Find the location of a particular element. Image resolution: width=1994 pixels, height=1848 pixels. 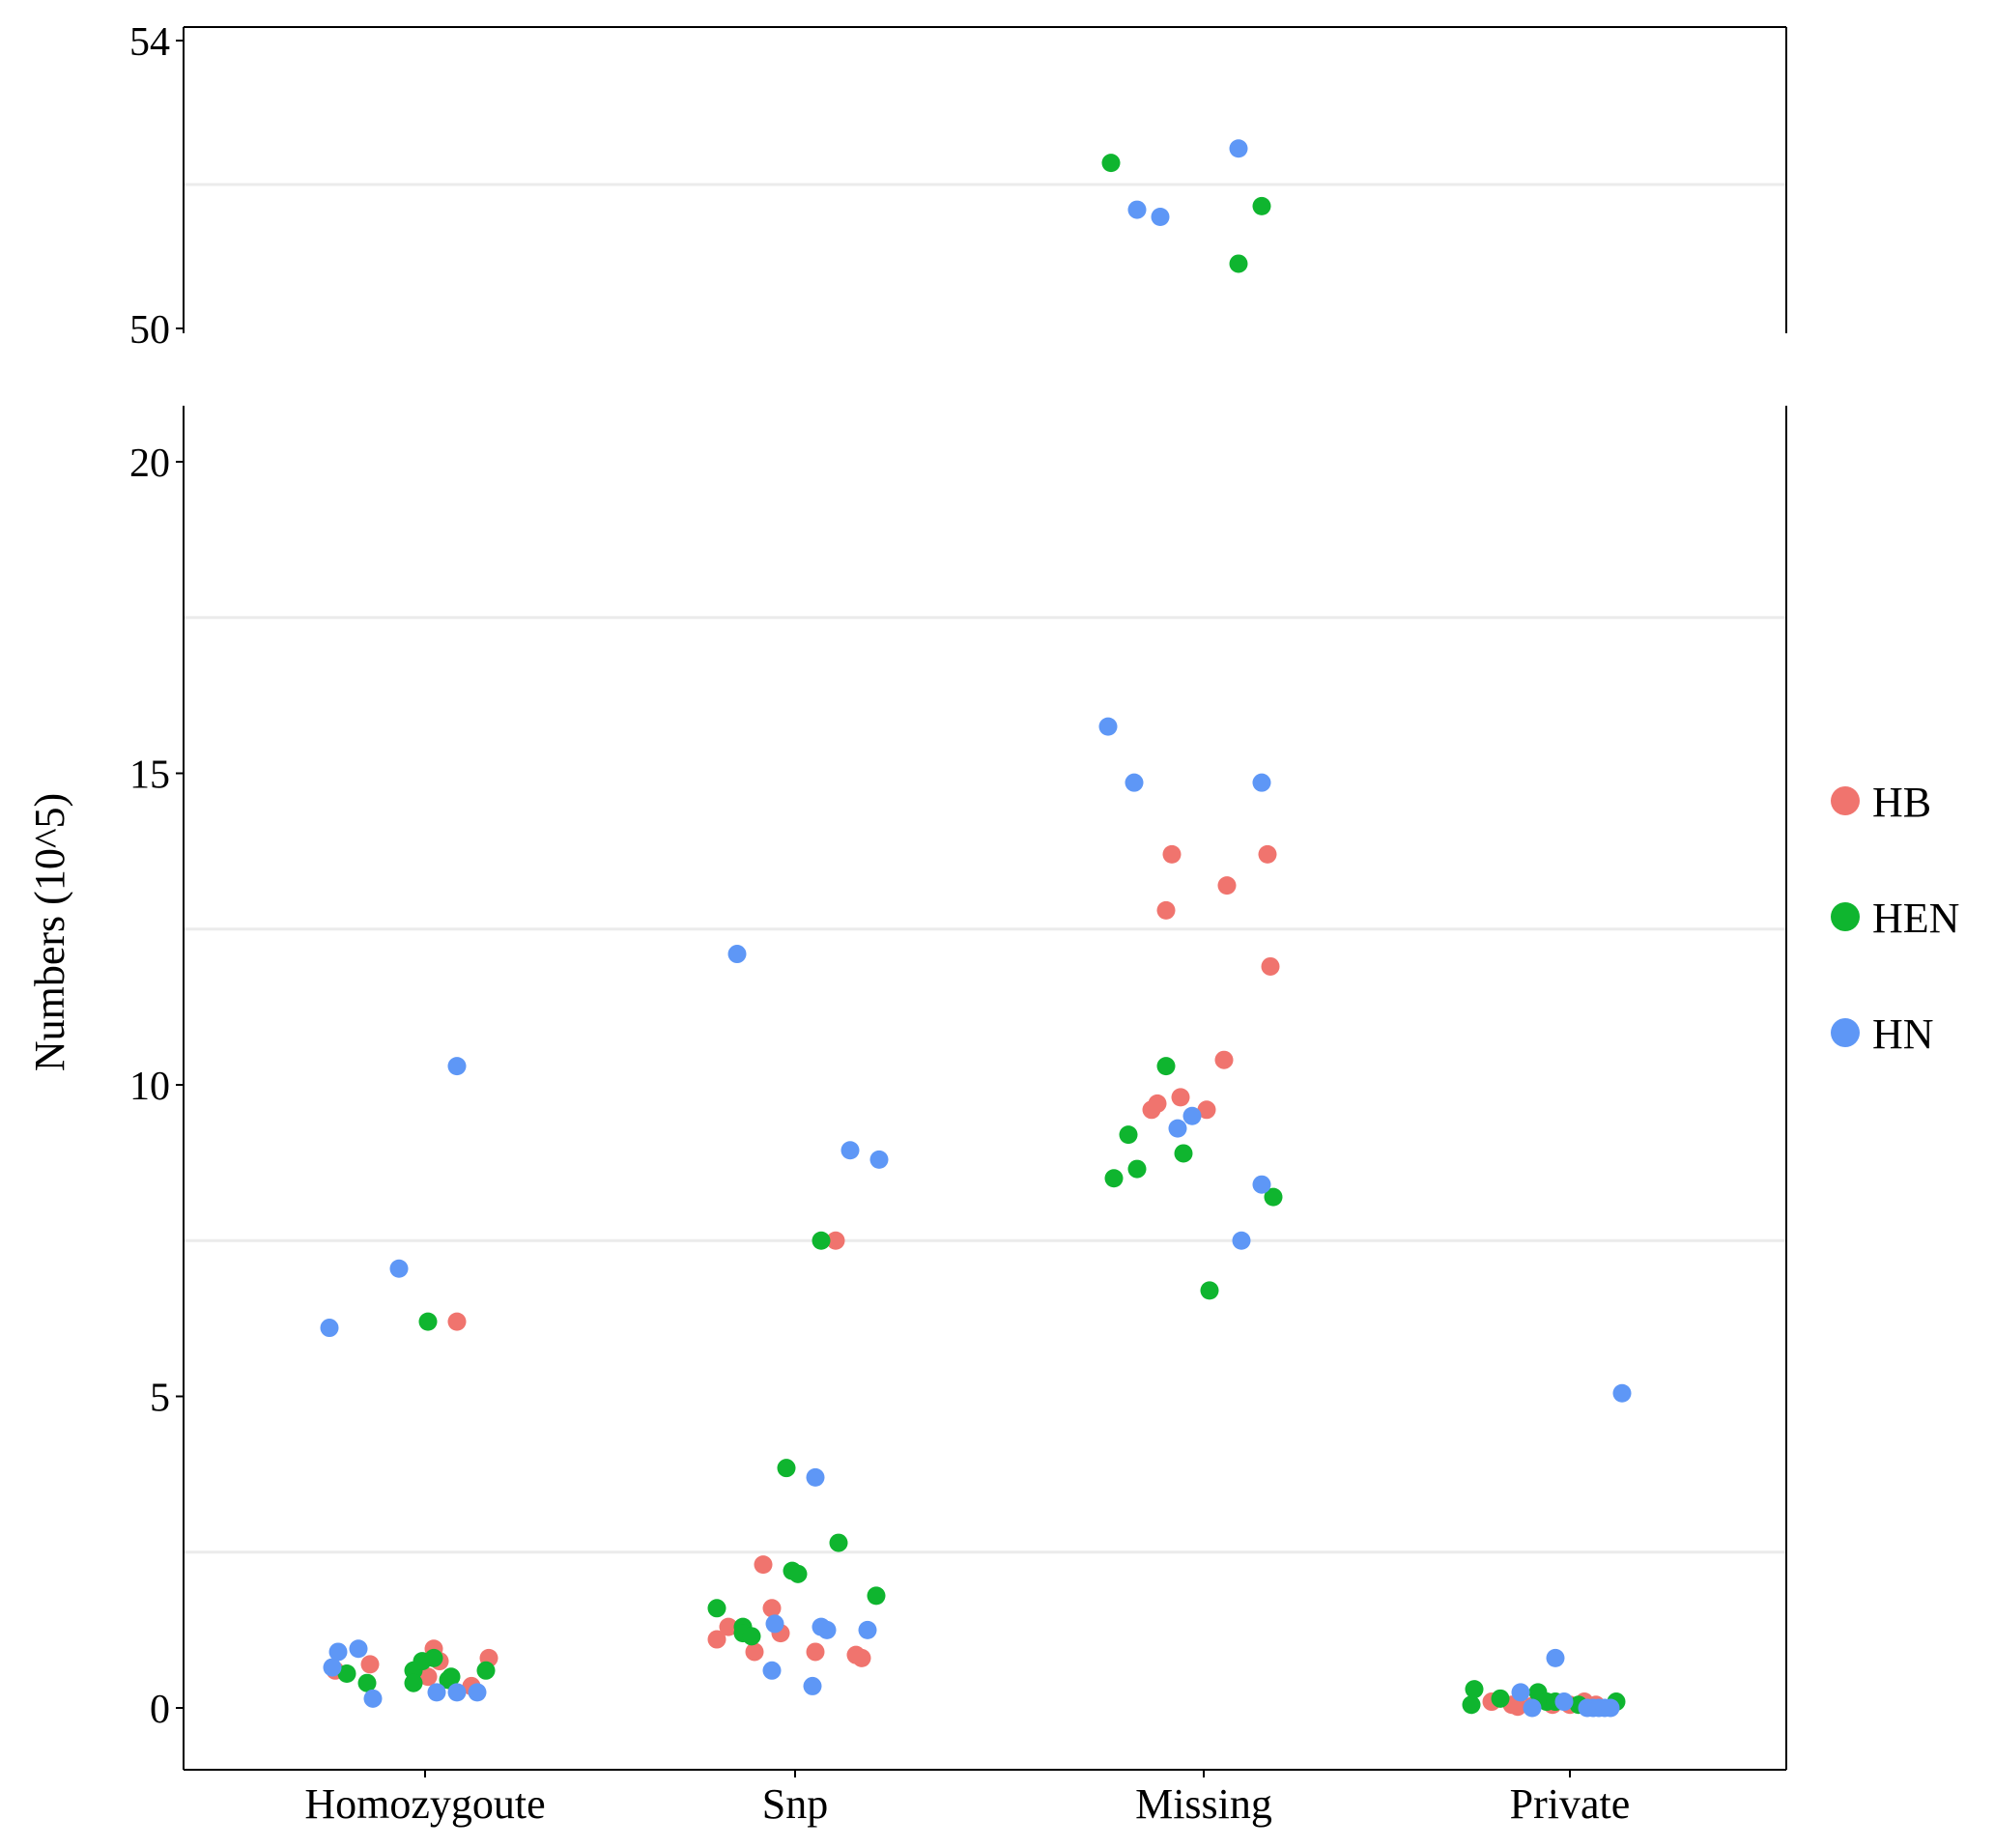

legend-label-hb: HB is located at coordinates (1902, 802).